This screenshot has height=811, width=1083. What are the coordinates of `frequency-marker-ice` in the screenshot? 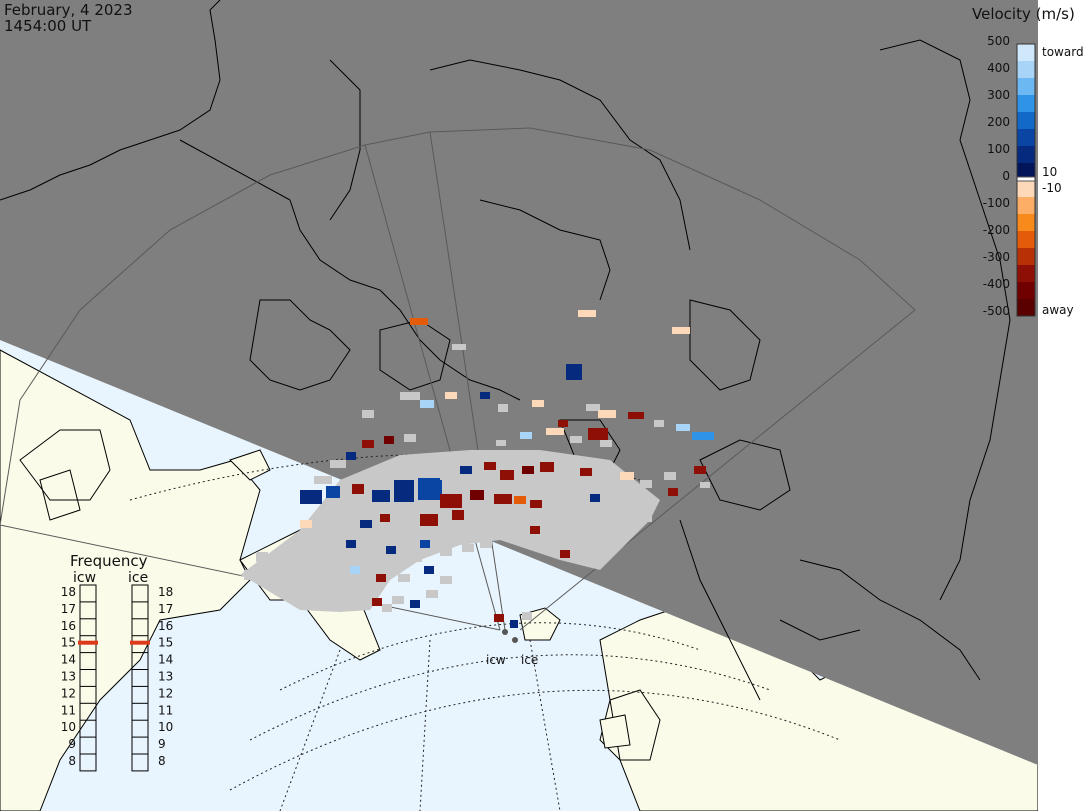 It's located at (140, 642).